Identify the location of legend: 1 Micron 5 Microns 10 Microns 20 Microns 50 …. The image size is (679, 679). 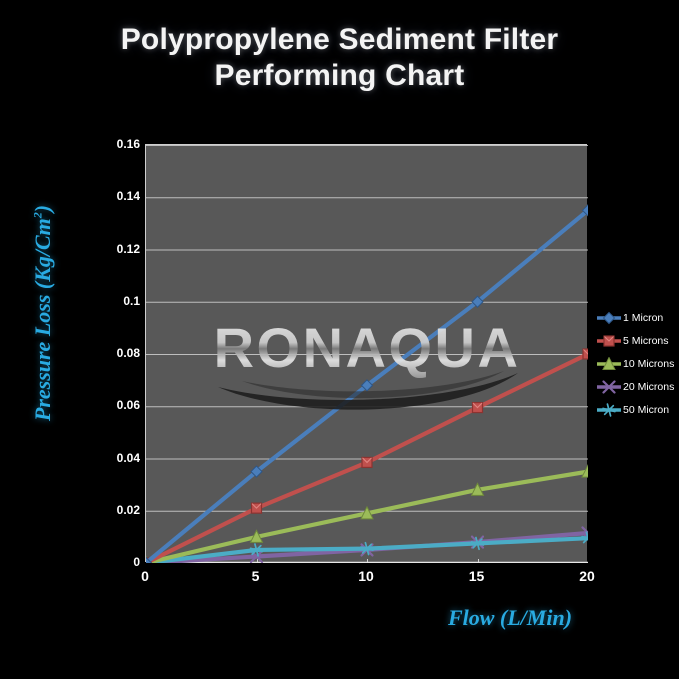
(637, 363).